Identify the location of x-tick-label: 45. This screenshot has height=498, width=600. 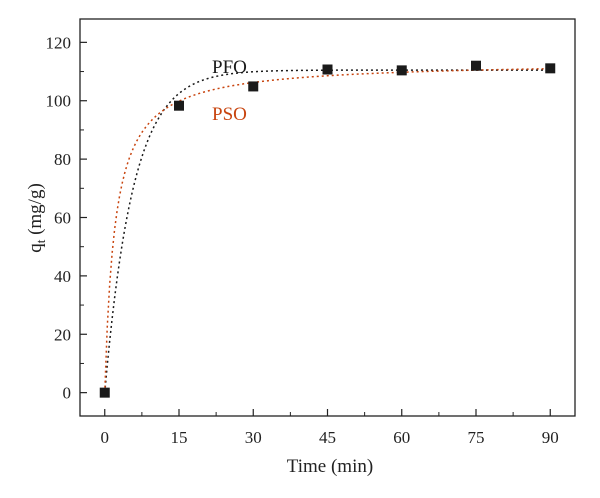
(327, 437).